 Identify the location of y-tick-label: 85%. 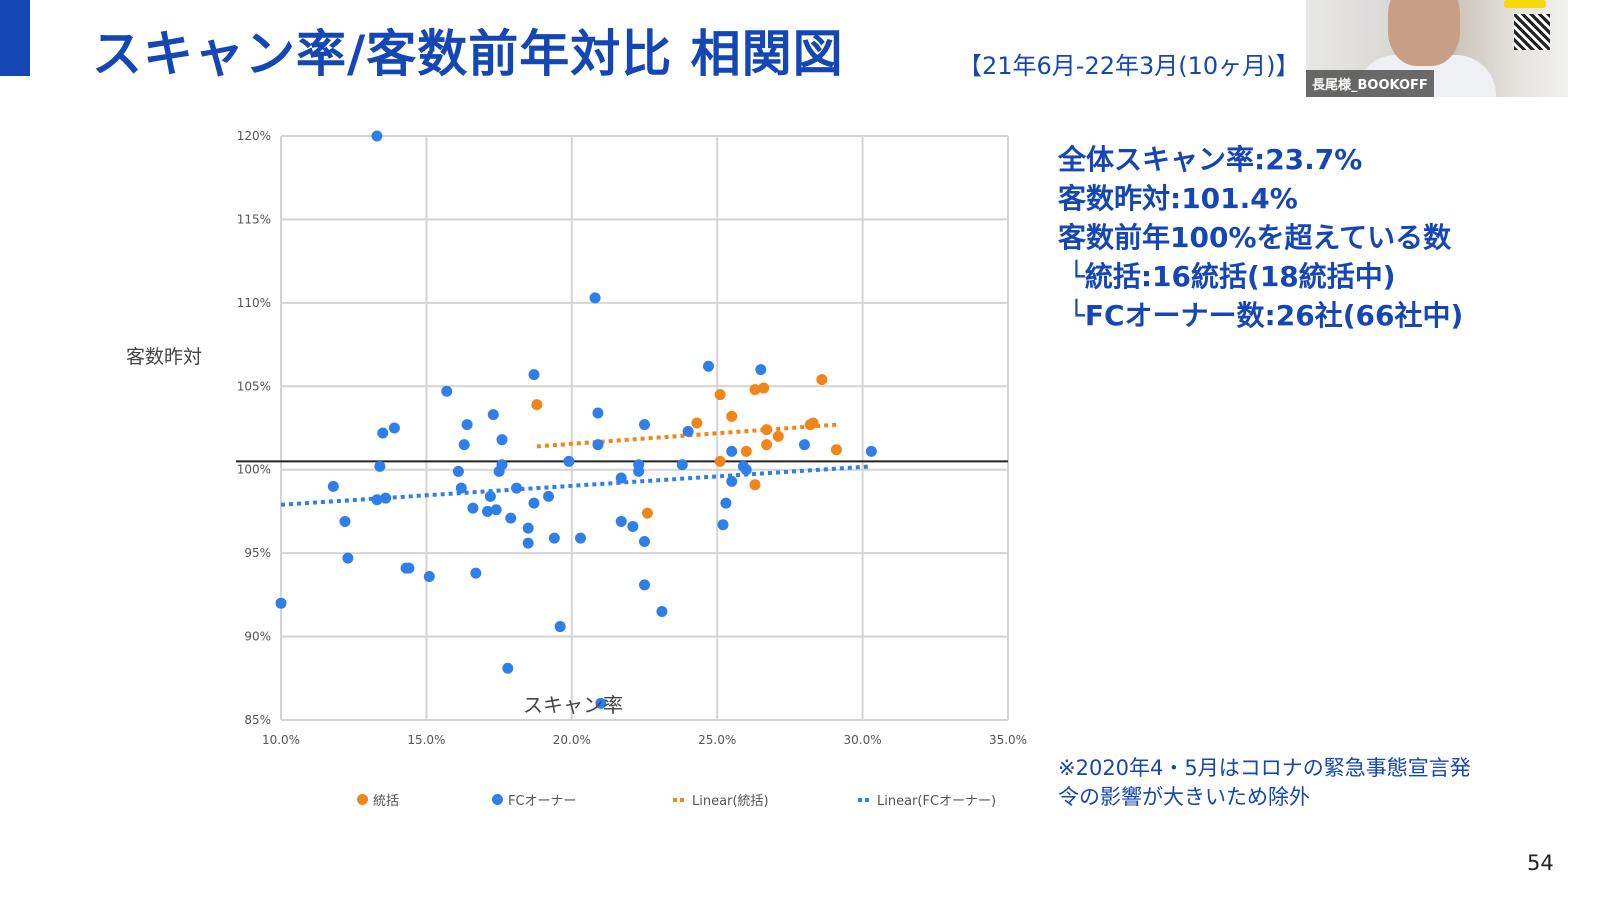
(257, 720).